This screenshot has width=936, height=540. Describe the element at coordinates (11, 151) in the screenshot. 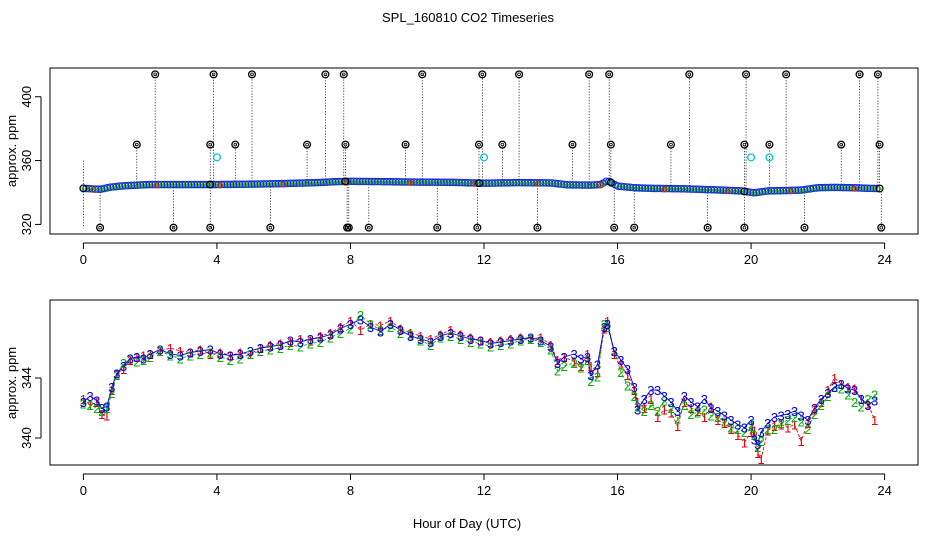

I see `top-y-axis-label-group: approx. ppm` at that location.